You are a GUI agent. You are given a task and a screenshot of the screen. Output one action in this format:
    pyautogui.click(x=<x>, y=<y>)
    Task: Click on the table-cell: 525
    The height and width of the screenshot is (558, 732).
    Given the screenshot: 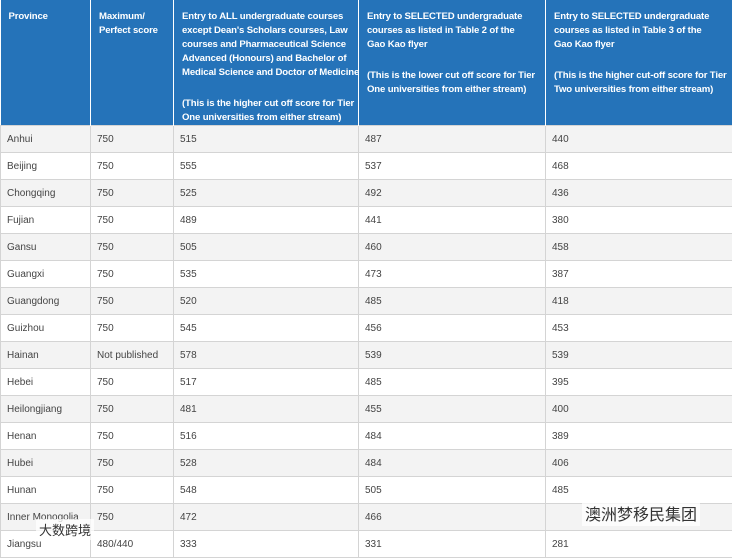 What is the action you would take?
    pyautogui.click(x=266, y=193)
    